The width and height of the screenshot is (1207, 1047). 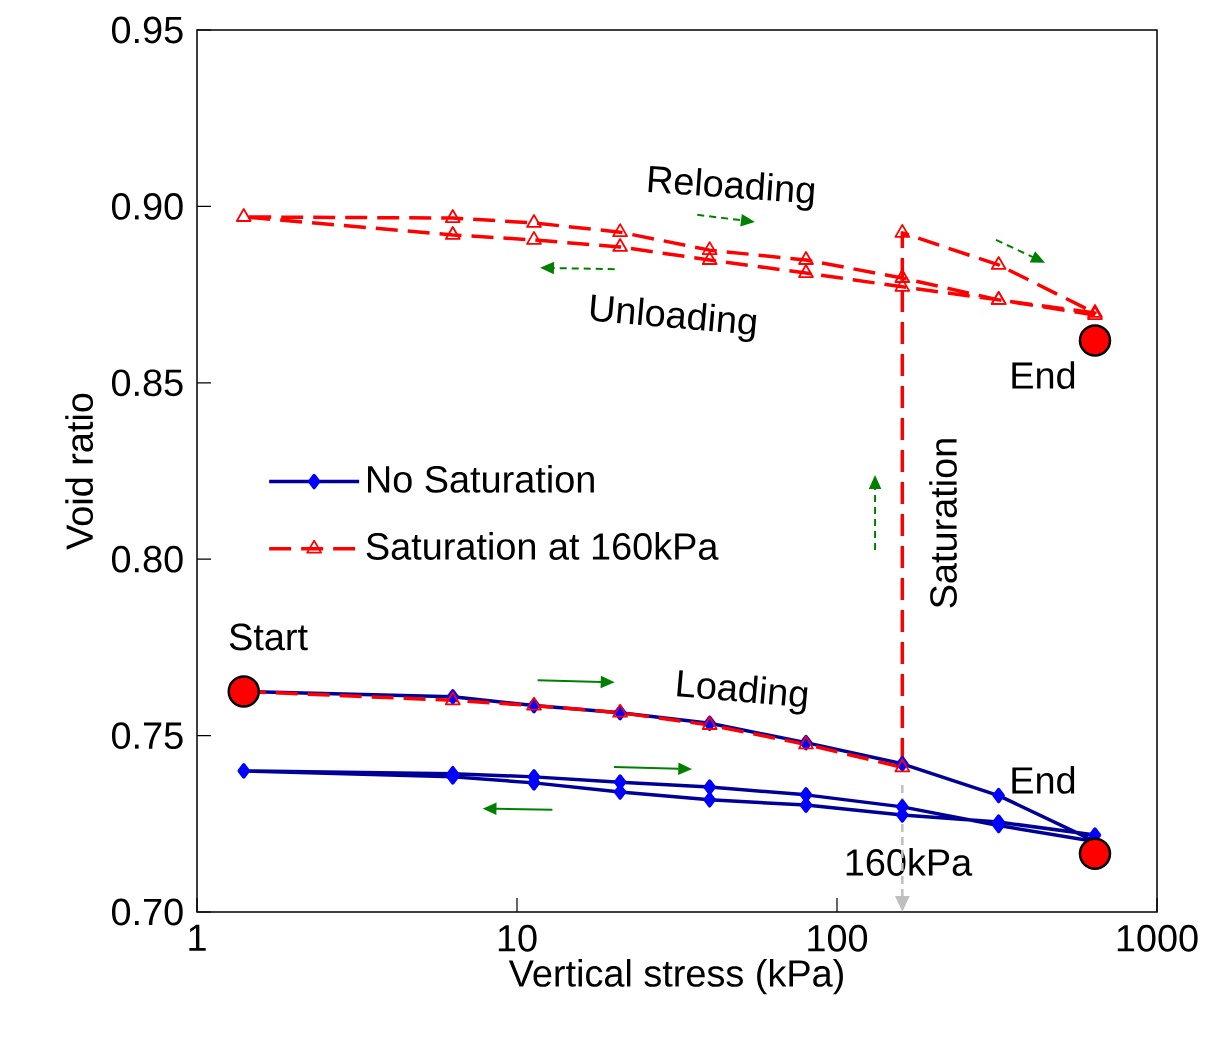 What do you see at coordinates (838, 938) in the screenshot?
I see `x-tick-label: 100` at bounding box center [838, 938].